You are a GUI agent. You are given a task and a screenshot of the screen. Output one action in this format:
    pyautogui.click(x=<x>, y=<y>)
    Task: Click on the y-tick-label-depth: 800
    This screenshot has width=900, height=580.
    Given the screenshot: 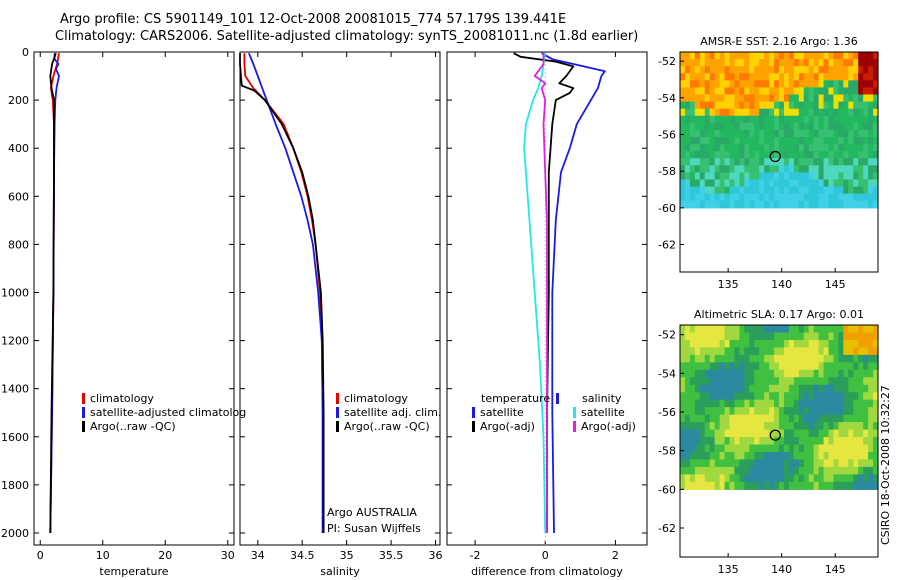 What is the action you would take?
    pyautogui.click(x=18, y=244)
    